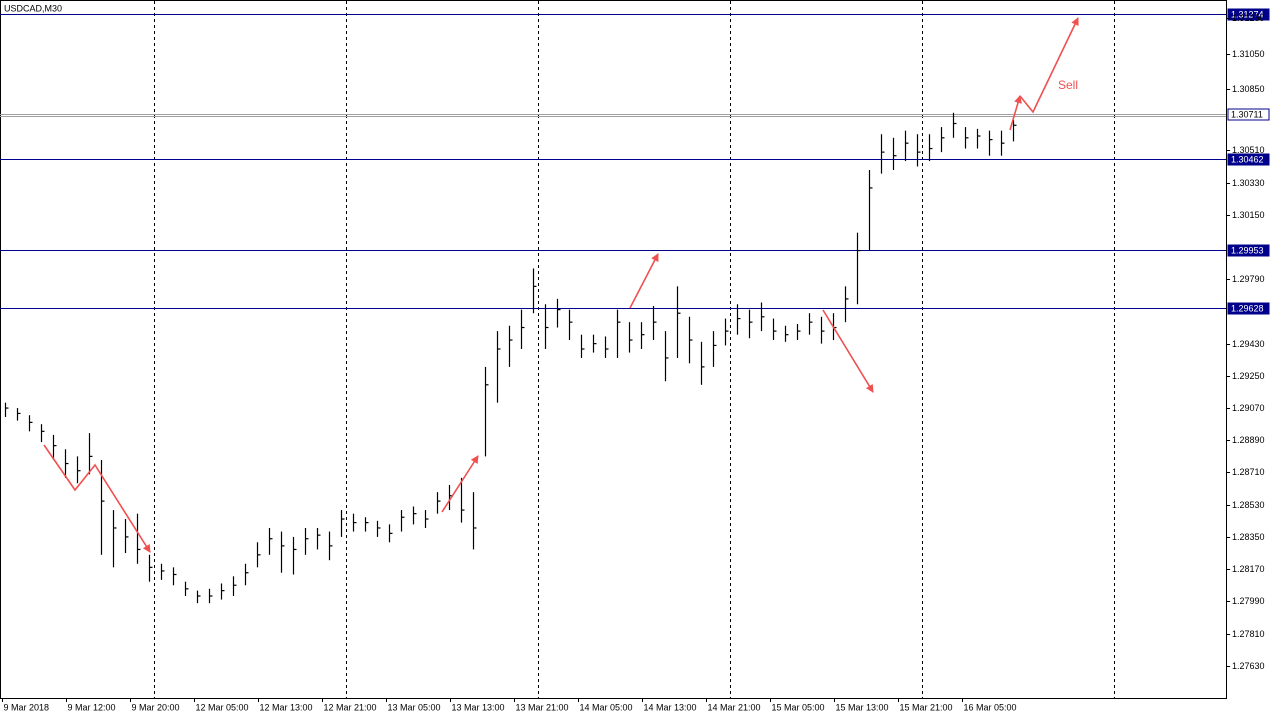 The width and height of the screenshot is (1280, 720). Describe the element at coordinates (1248, 666) in the screenshot. I see `y-tick-label: 1.27630` at that location.